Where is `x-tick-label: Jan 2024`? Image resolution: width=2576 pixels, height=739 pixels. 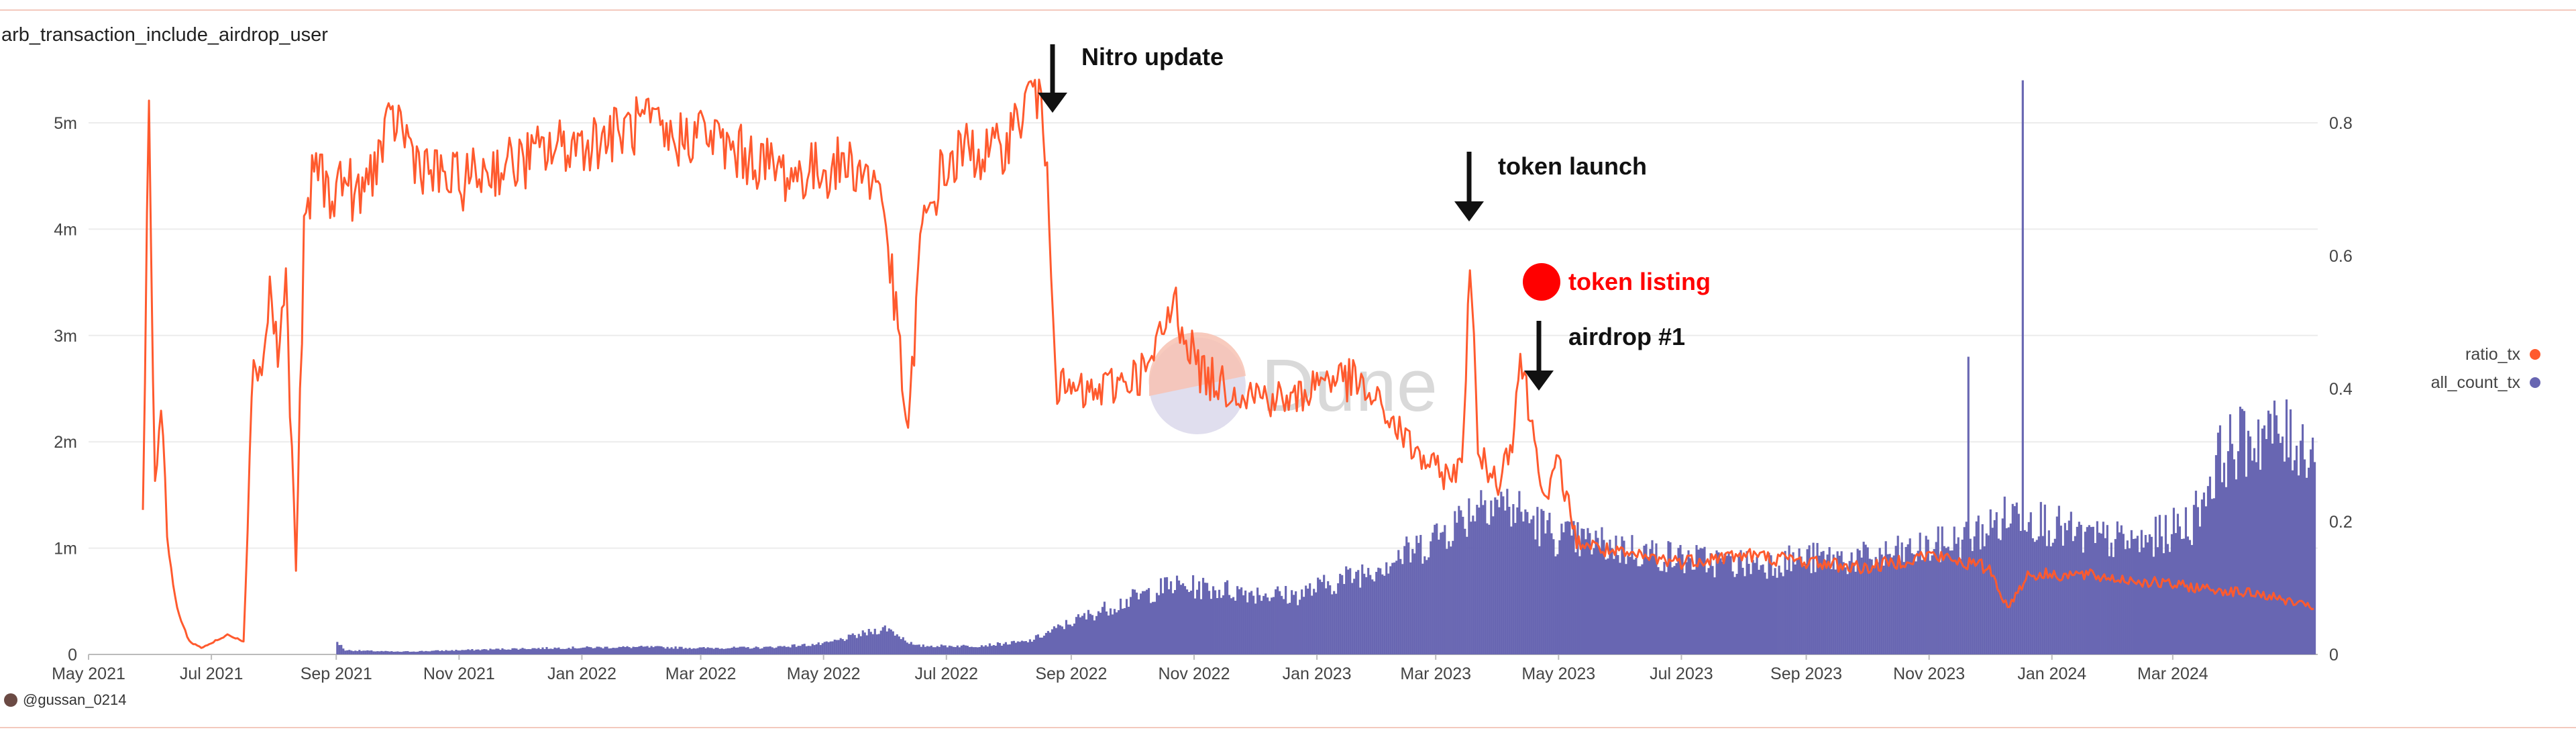 x-tick-label: Jan 2024 is located at coordinates (2051, 673).